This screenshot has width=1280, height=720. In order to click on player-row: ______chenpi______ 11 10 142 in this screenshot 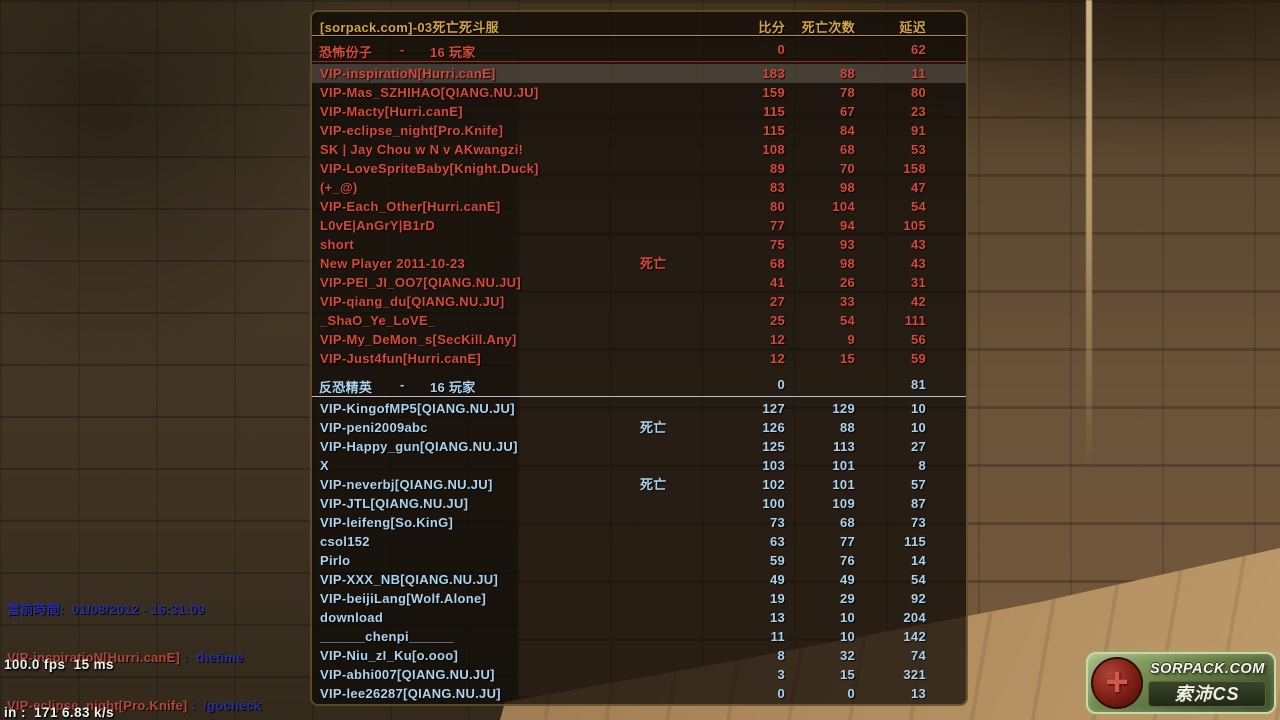, I will do `click(639, 636)`.